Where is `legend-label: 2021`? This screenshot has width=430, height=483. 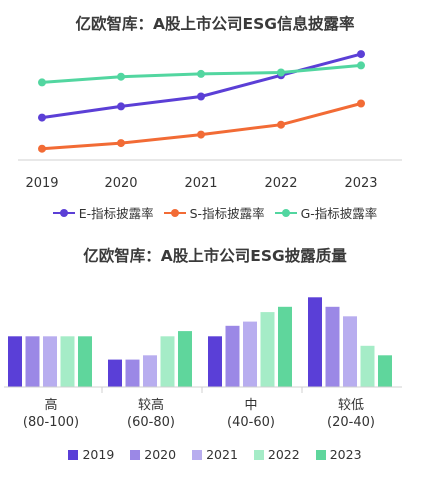 legend-label: 2021 is located at coordinates (222, 454).